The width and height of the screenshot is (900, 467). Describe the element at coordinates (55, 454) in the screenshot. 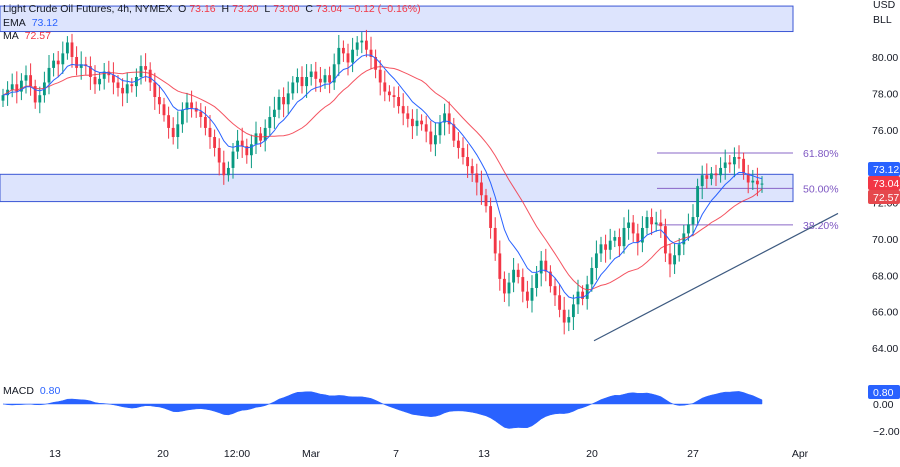

I see `time-tick-label: 13` at that location.